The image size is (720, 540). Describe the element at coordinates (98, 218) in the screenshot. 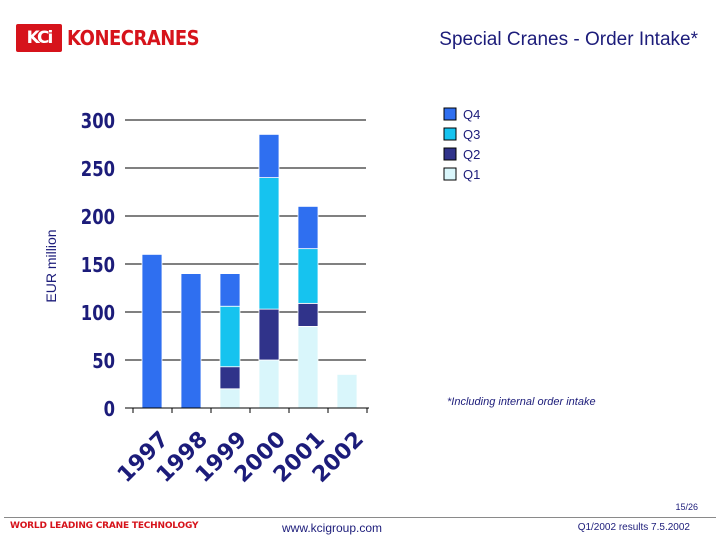

I see `y-tick-label: 200` at that location.